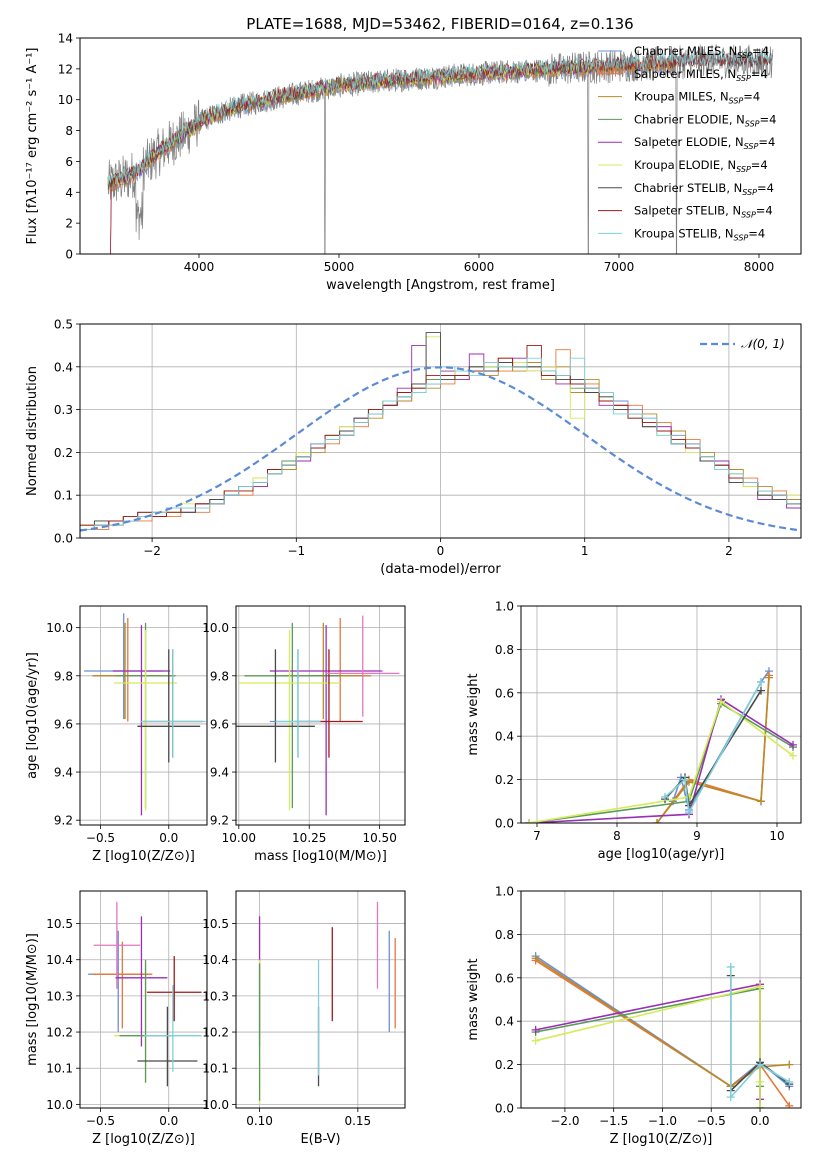  I want to click on x-axis-label: E(B-V), so click(320, 1139).